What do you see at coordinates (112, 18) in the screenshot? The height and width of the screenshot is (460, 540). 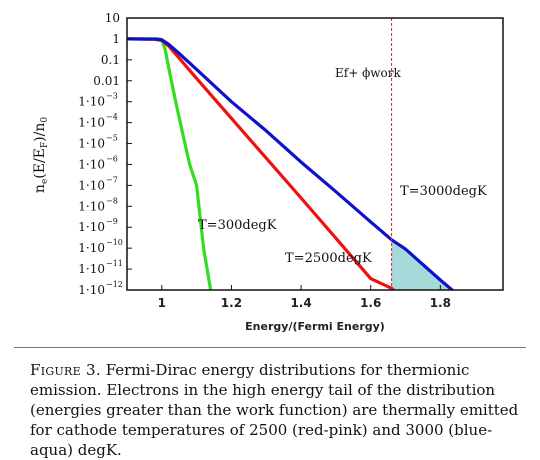 I see `y-tick-label: 10` at bounding box center [112, 18].